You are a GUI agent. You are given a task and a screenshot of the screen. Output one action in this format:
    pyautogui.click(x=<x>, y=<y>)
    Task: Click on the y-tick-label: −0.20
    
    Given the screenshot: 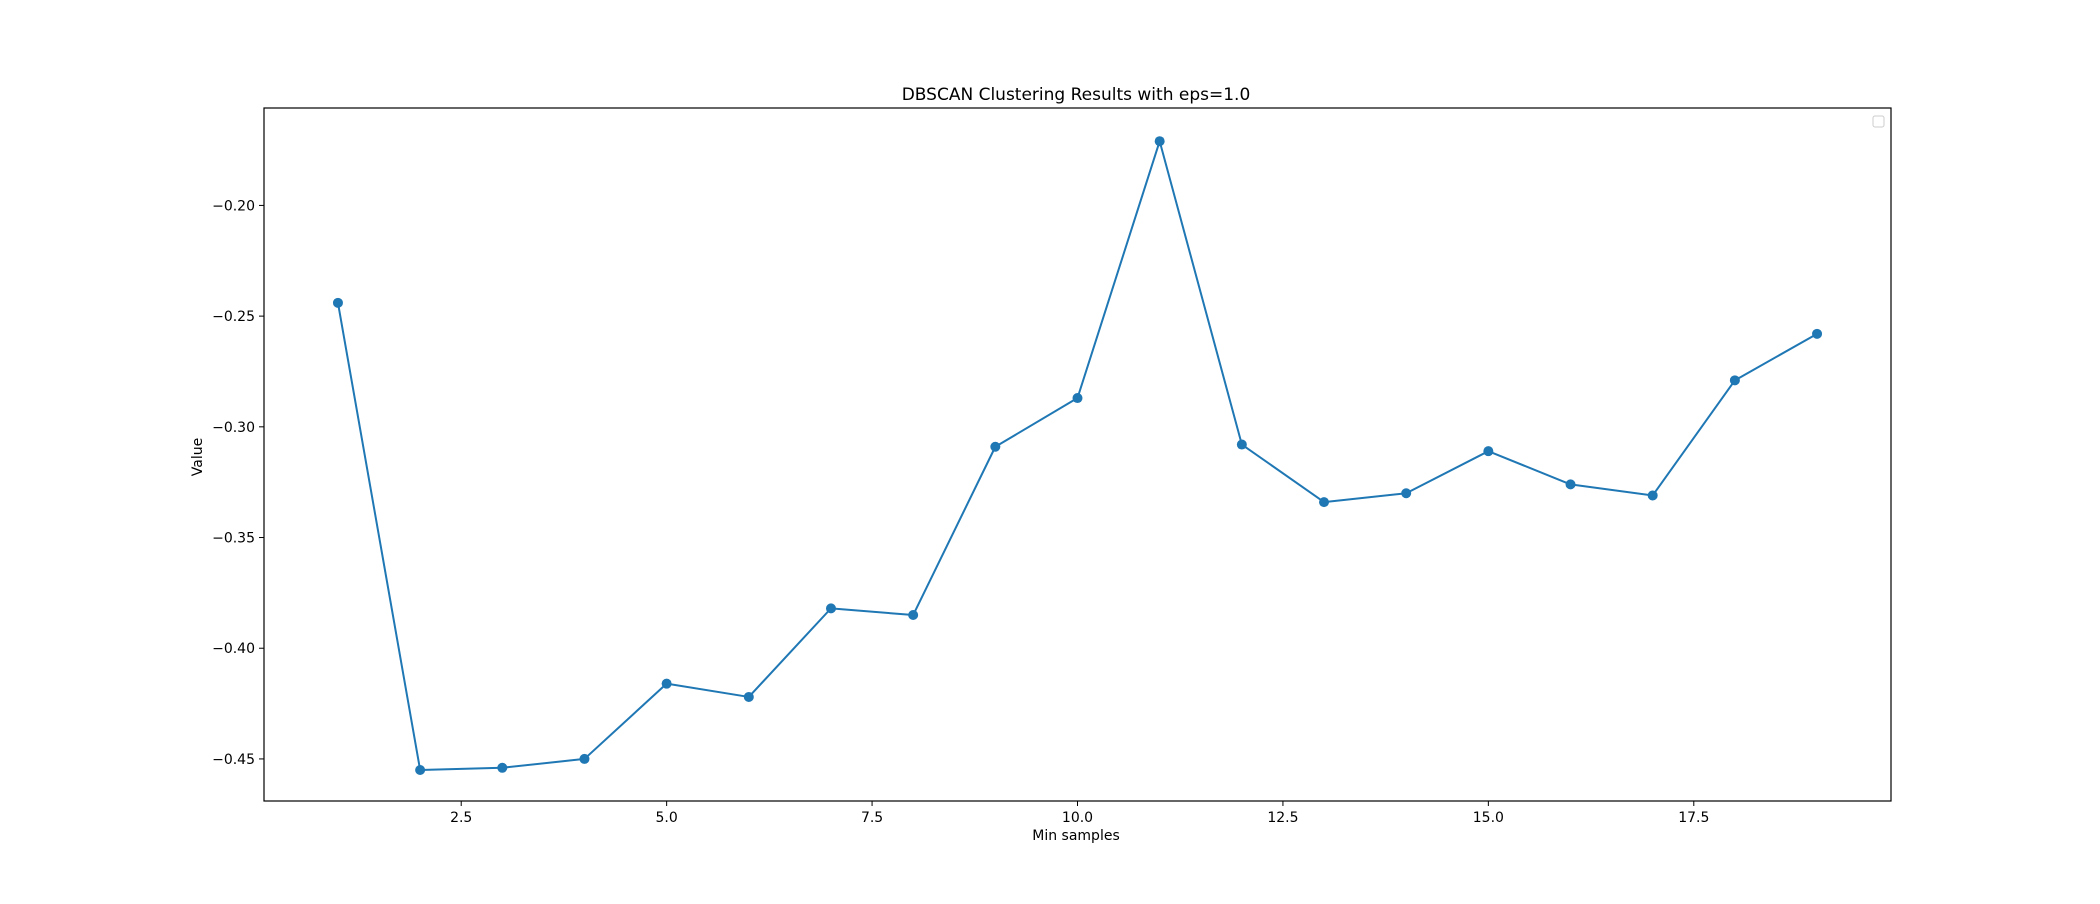 What is the action you would take?
    pyautogui.click(x=233, y=206)
    